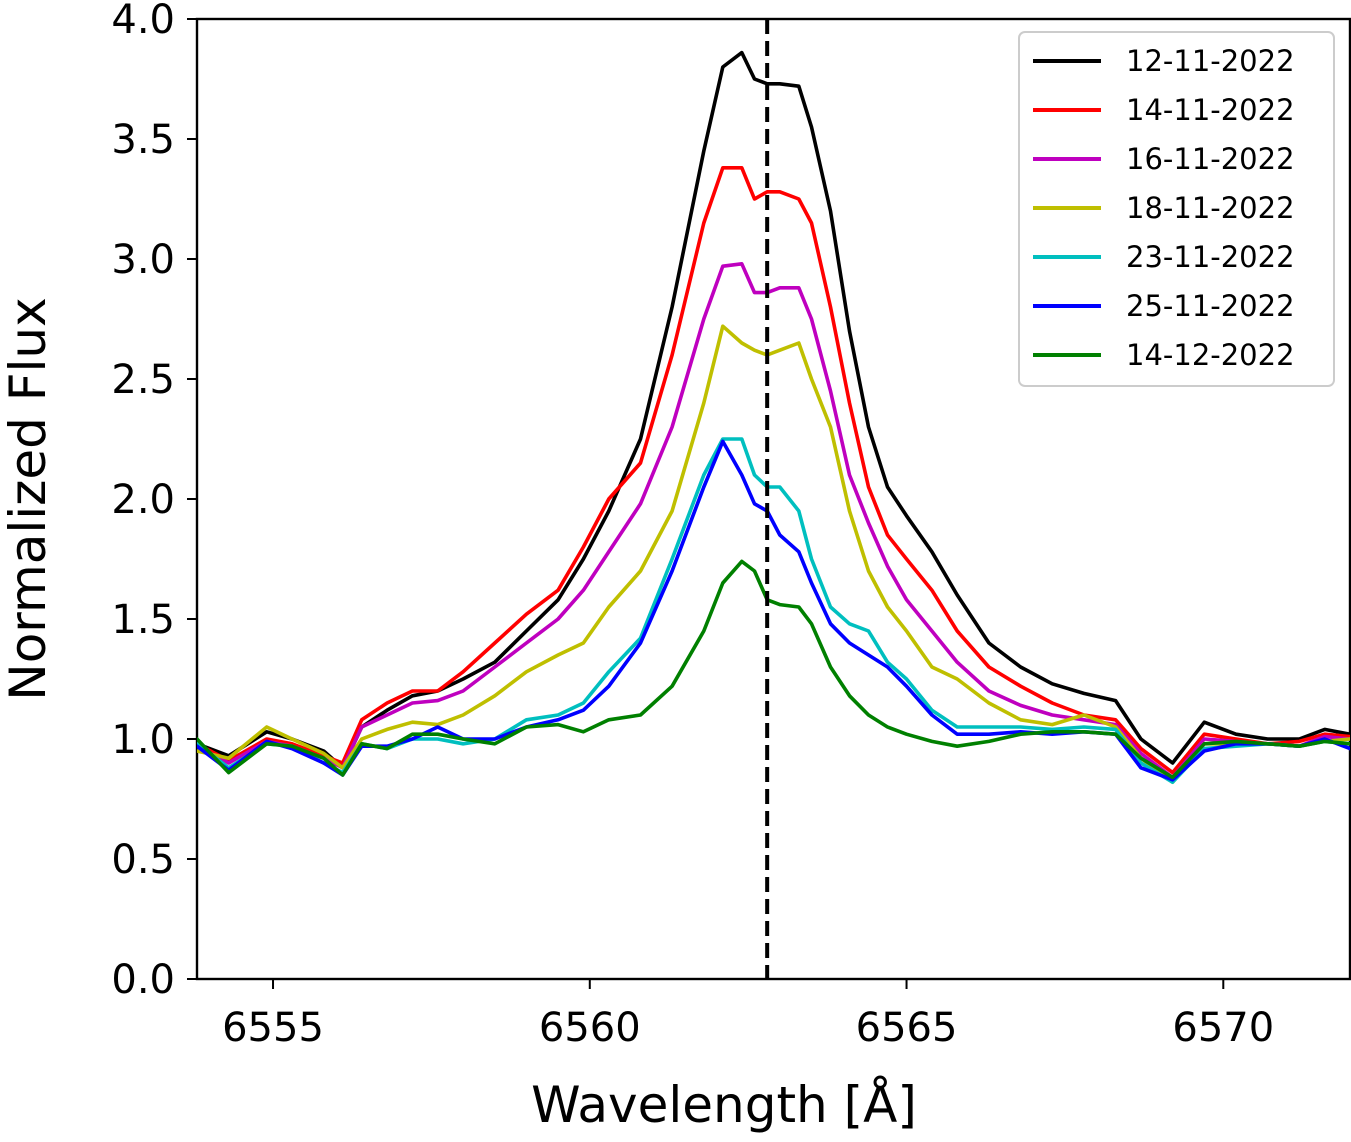 This screenshot has height=1142, width=1351. I want to click on legend-label-16-11-2022: 16-11-2022, so click(1210, 159).